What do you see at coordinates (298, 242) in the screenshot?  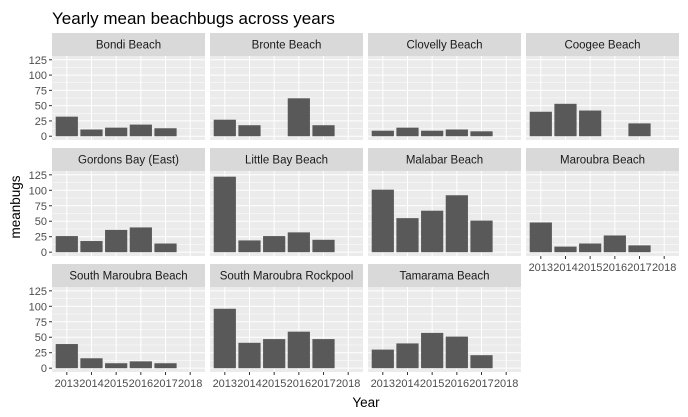 I see `bar-little-bay-beach-2016` at bounding box center [298, 242].